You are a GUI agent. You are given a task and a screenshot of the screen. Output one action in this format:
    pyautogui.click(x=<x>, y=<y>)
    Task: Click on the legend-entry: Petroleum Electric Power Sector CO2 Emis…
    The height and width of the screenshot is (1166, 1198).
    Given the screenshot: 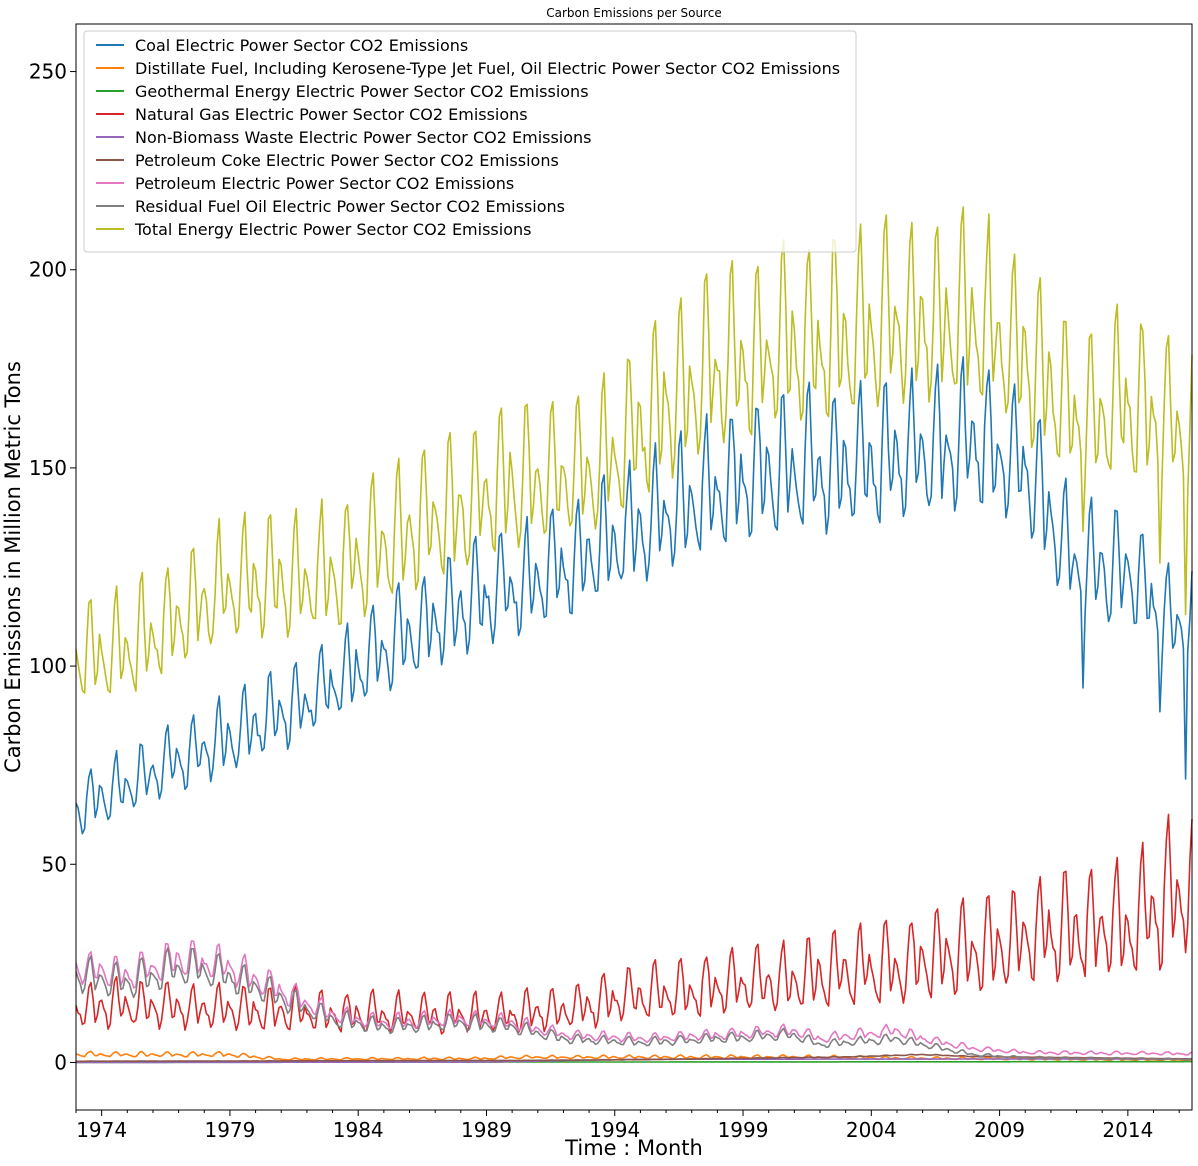 What is the action you would take?
    pyautogui.click(x=324, y=183)
    